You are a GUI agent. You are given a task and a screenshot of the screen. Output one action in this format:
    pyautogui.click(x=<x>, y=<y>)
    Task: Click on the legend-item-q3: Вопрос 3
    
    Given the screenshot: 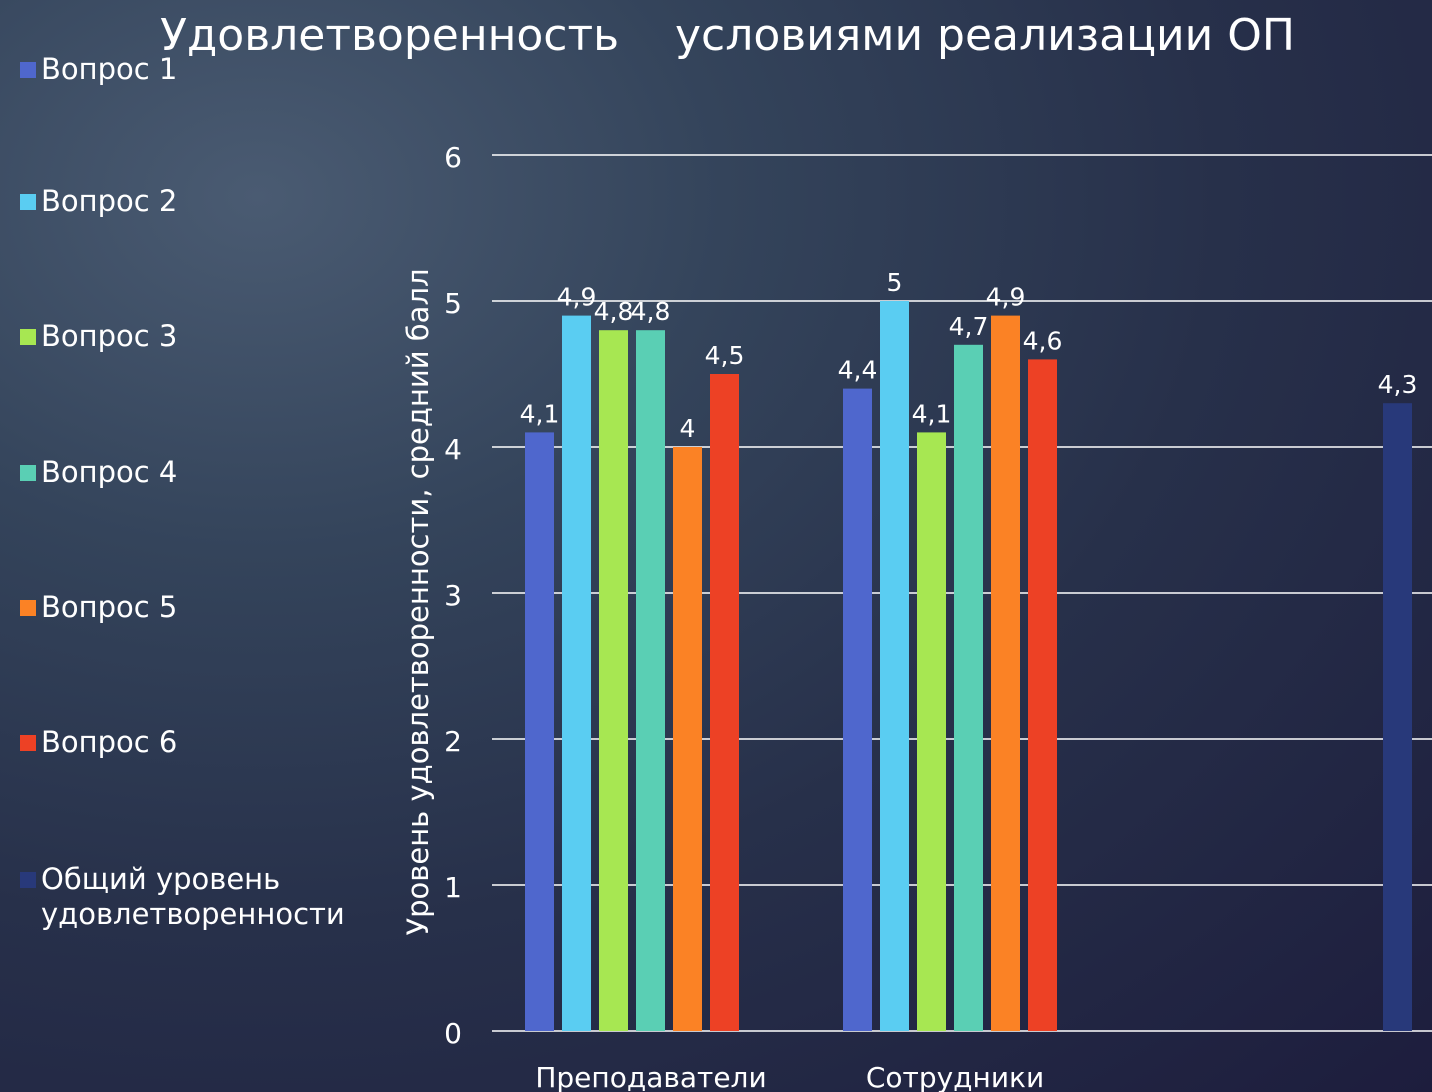 What is the action you would take?
    pyautogui.click(x=98, y=336)
    